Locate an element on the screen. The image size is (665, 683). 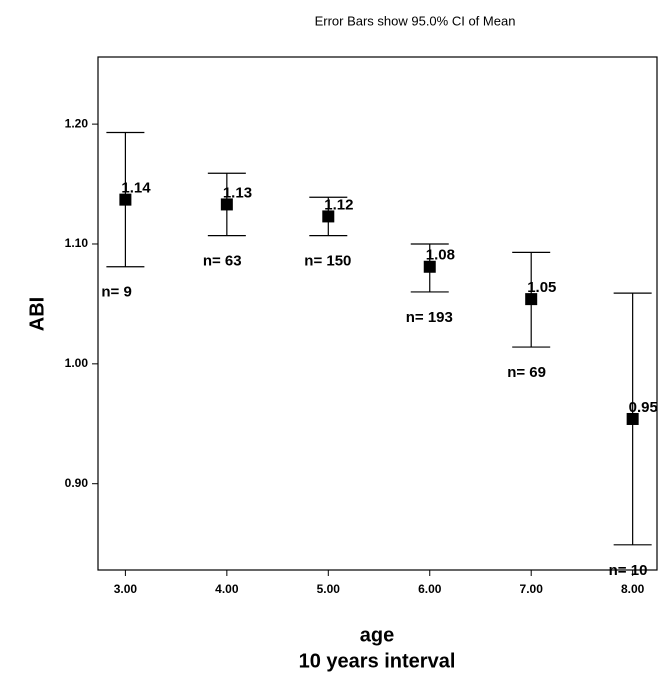
n-label: n= 150 is located at coordinates (327, 261).